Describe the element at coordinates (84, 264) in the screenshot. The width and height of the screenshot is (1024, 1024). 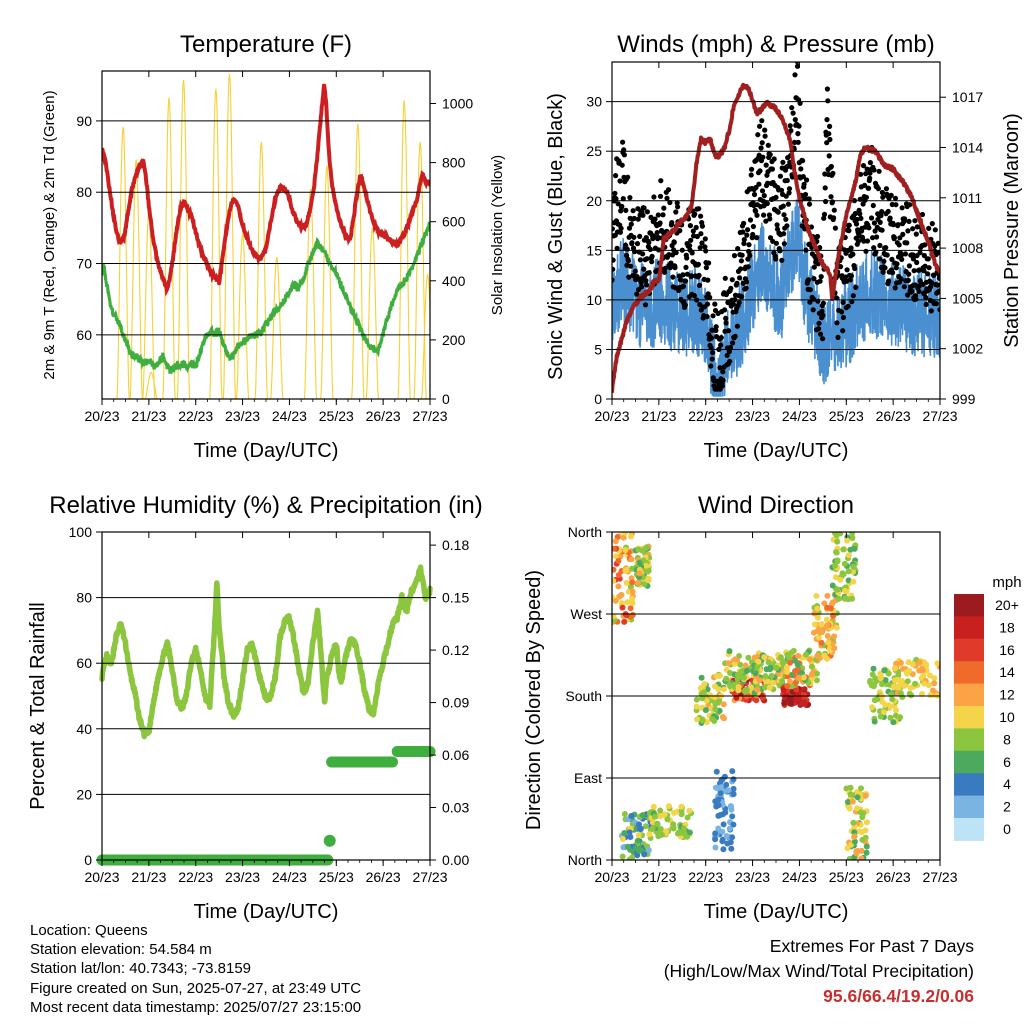
I see `y-tick-label: 70` at that location.